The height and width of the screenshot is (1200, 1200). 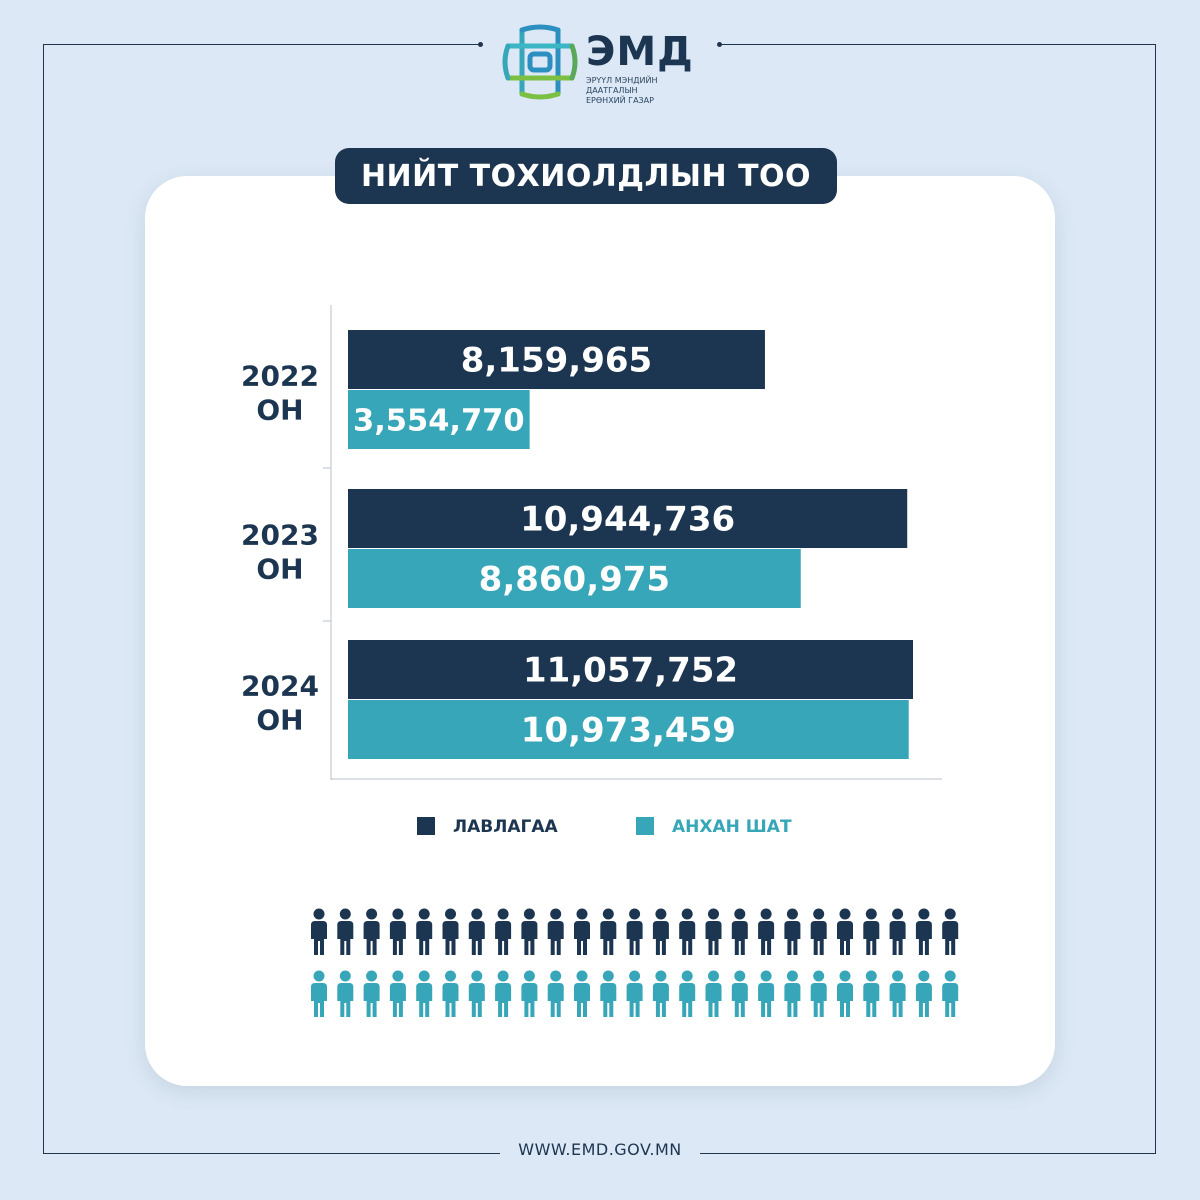 I want to click on legend-label: АНХАН ШАТ, so click(x=732, y=827).